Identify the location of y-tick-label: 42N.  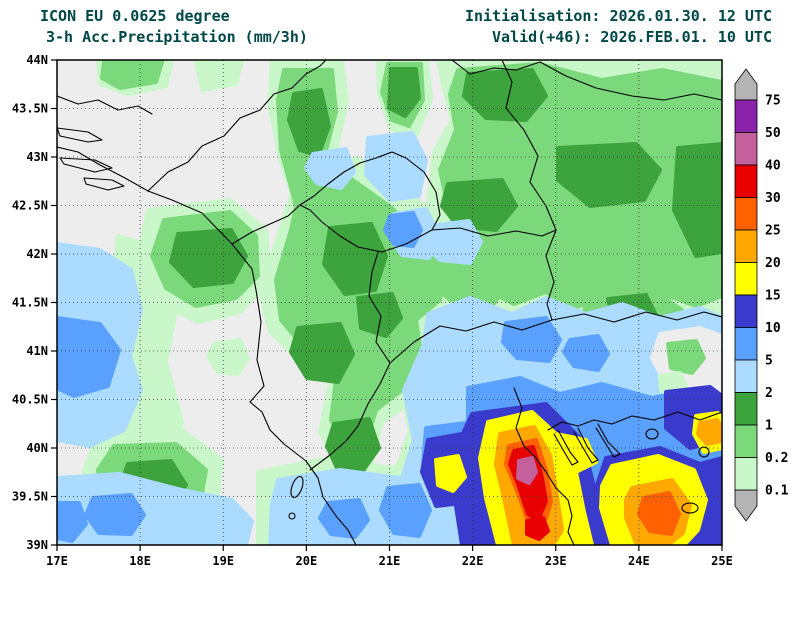
(37, 254).